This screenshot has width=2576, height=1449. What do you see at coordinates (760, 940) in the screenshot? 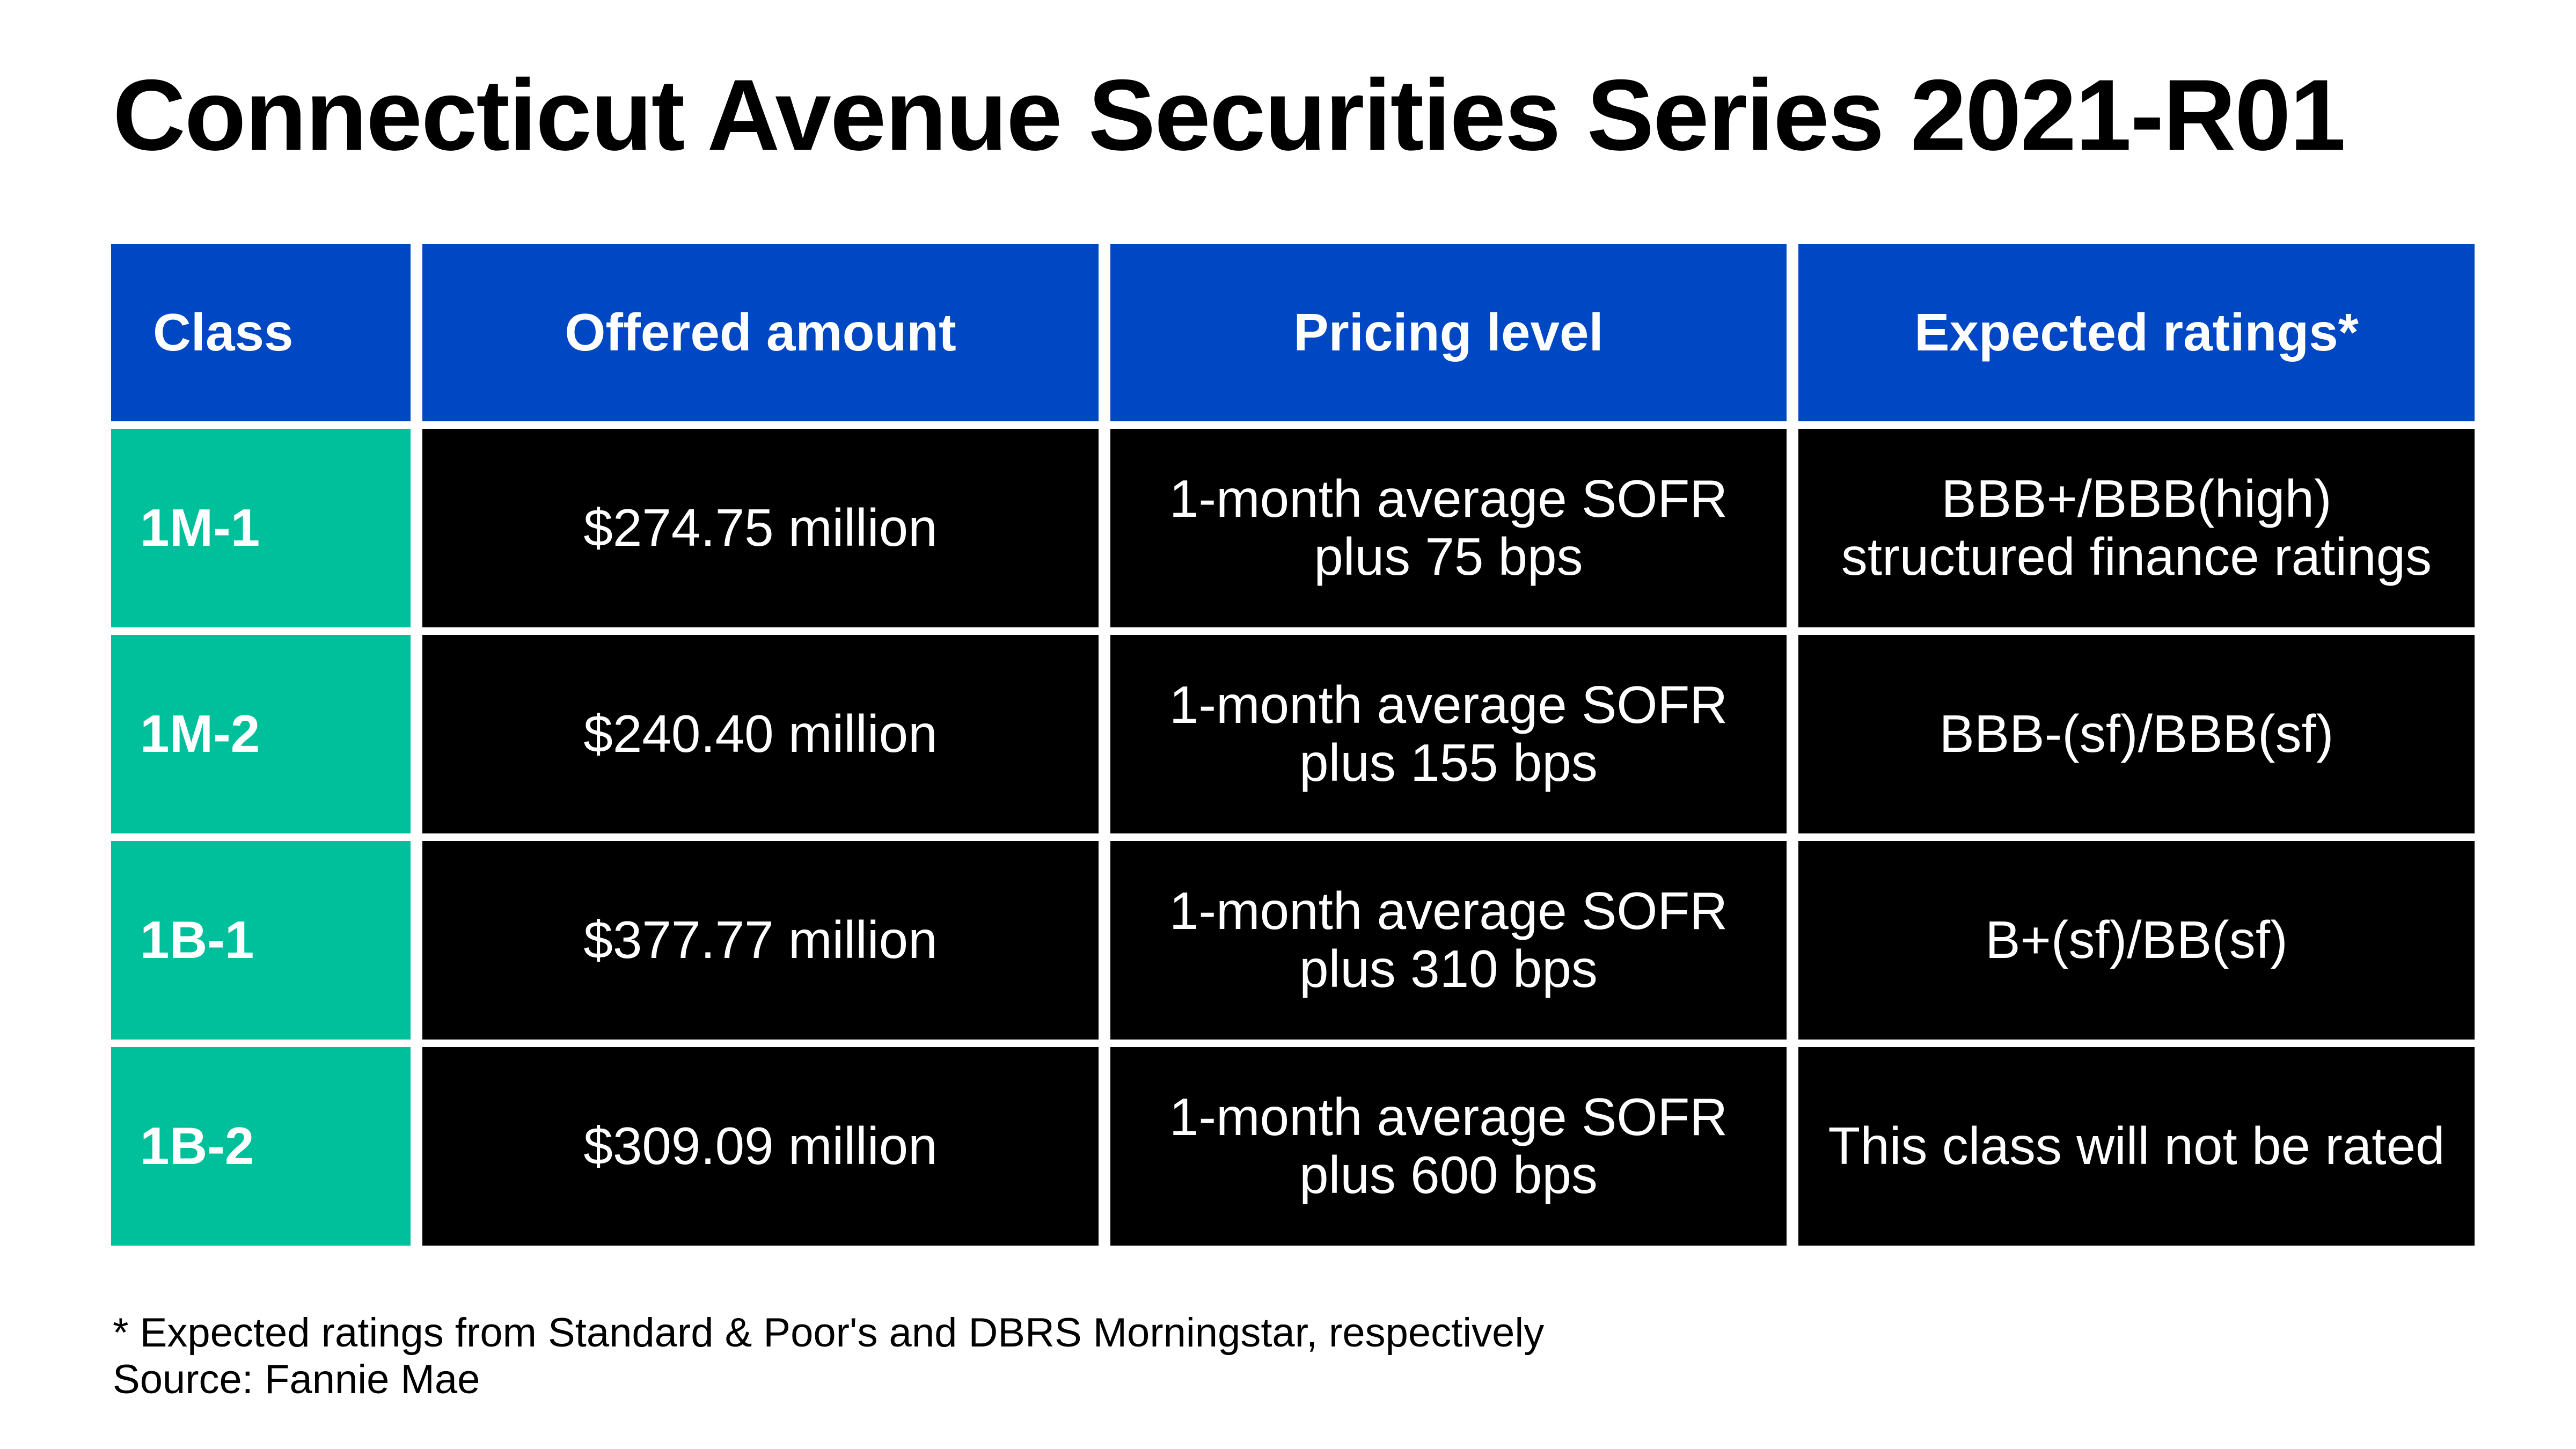
I see `table-cell-offered-amount: $377.77 million` at bounding box center [760, 940].